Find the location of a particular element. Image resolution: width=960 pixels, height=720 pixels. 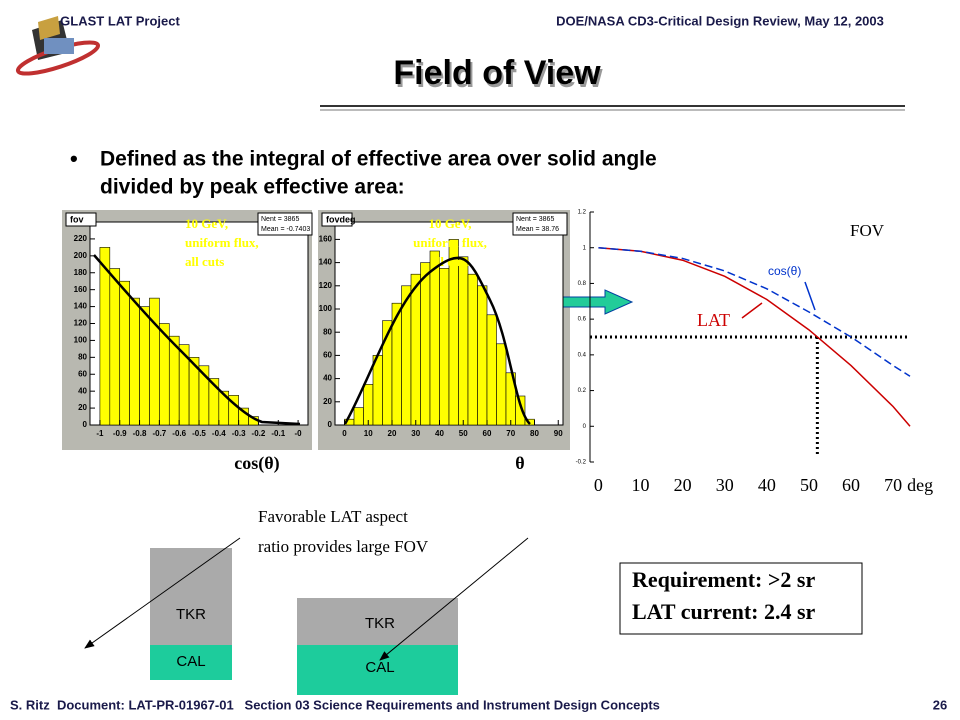

stats-text: Mean = 38.76 is located at coordinates (537, 229).